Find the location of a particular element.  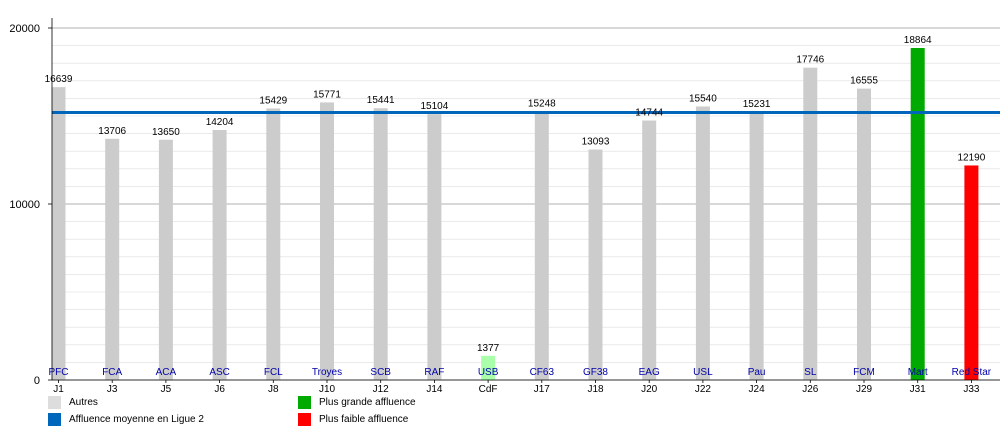

bar-J8 is located at coordinates (273, 244).